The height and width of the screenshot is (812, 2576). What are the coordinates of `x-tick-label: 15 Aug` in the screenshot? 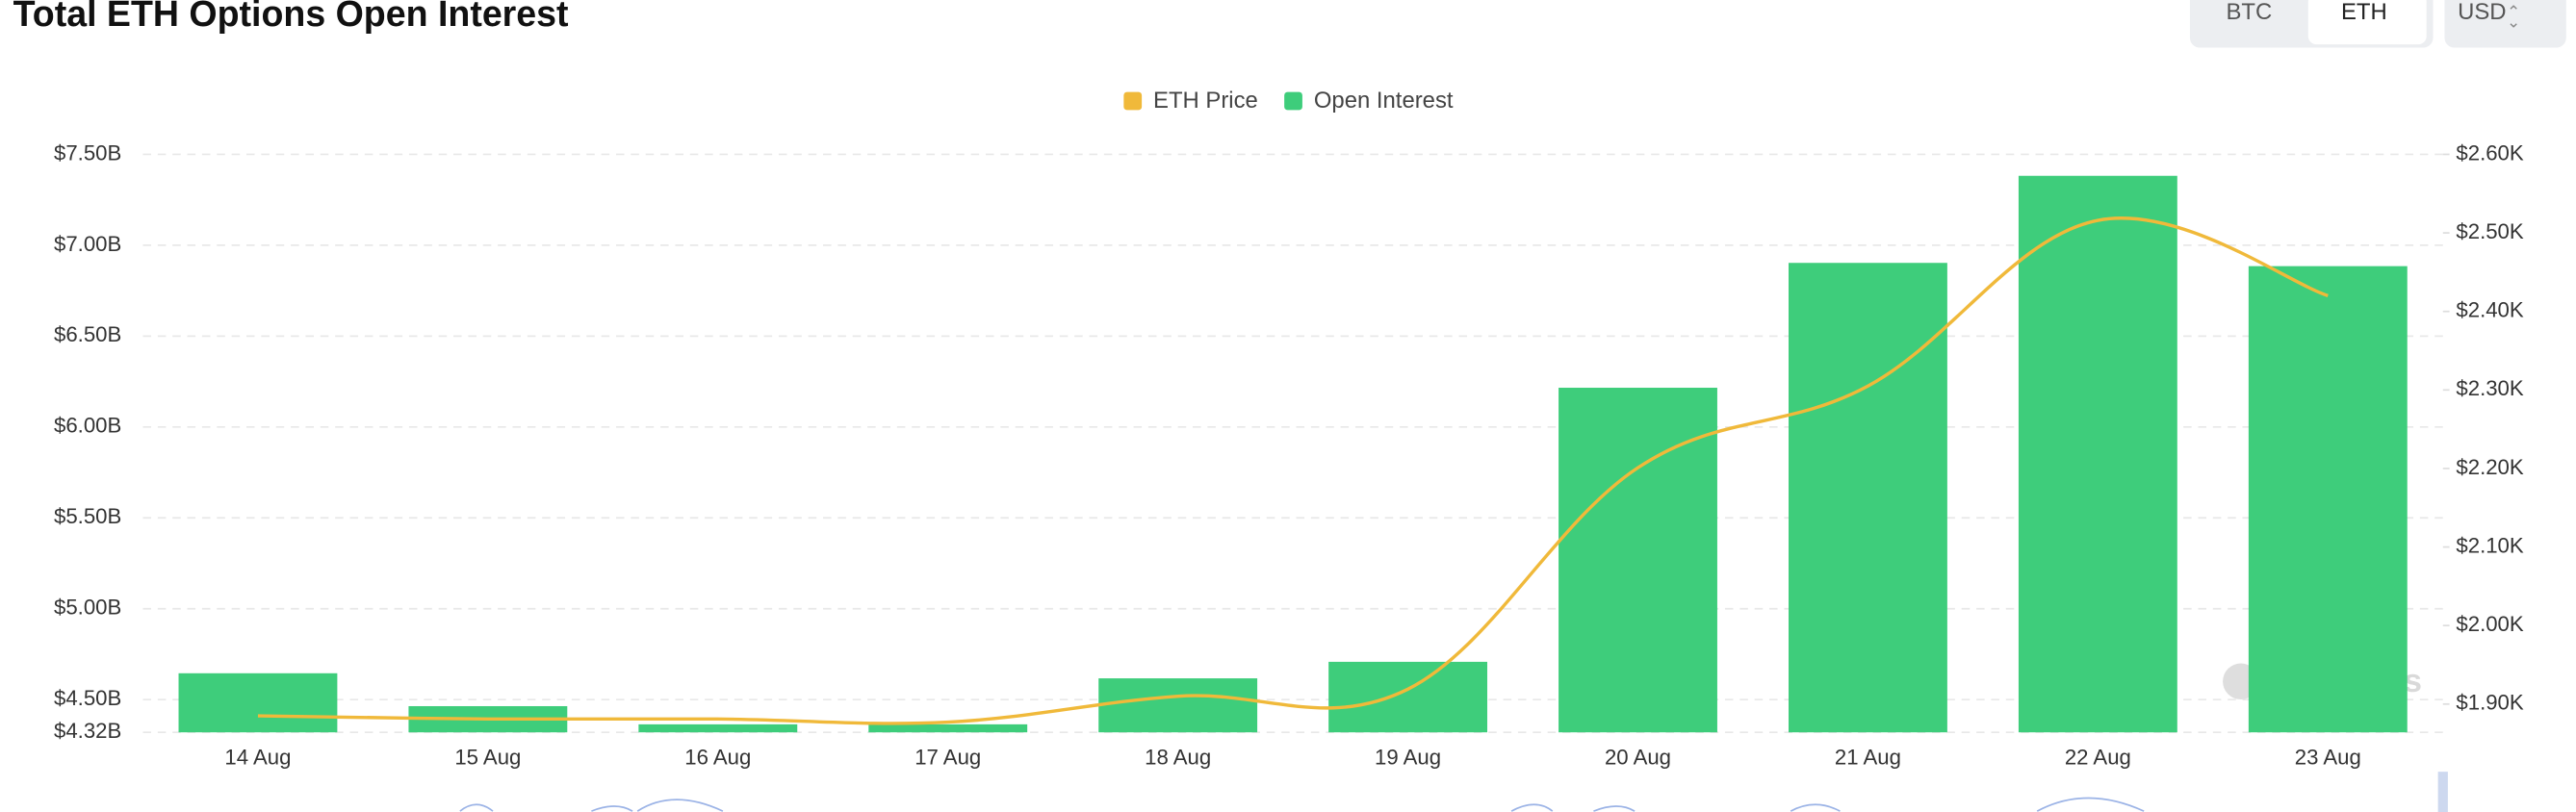 It's located at (488, 757).